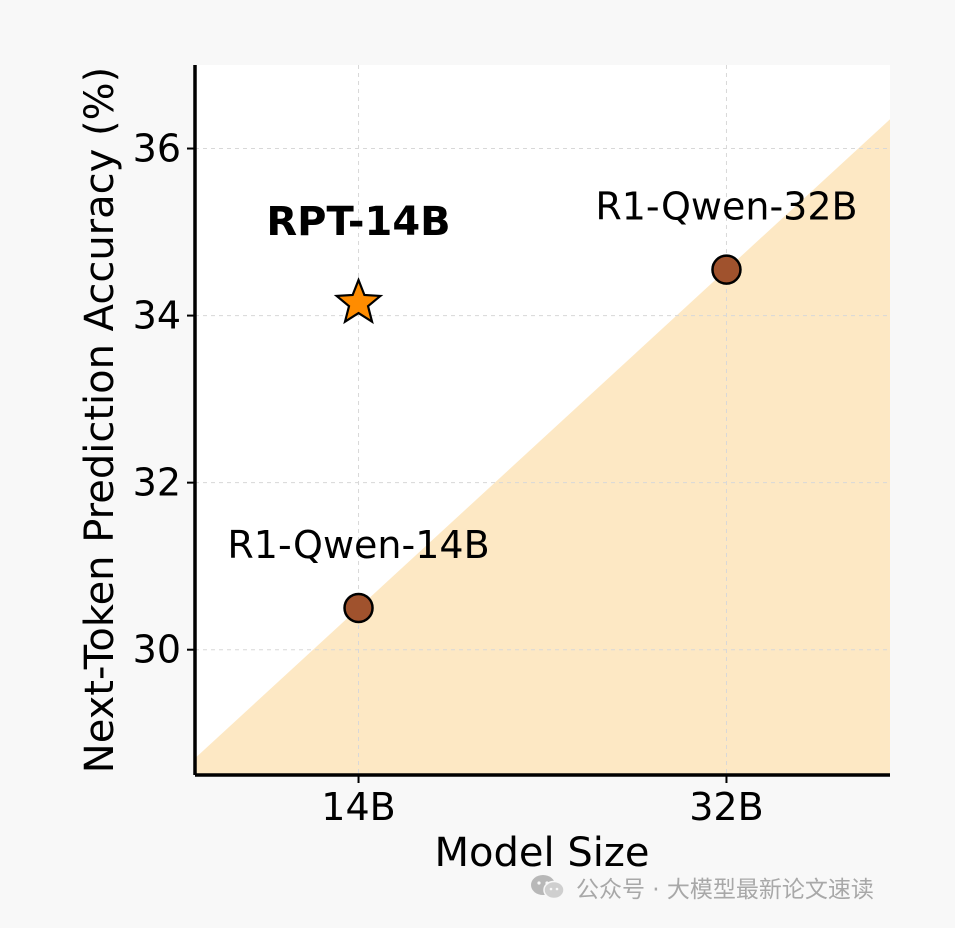  Describe the element at coordinates (157, 483) in the screenshot. I see `y-tick-label: 32` at that location.